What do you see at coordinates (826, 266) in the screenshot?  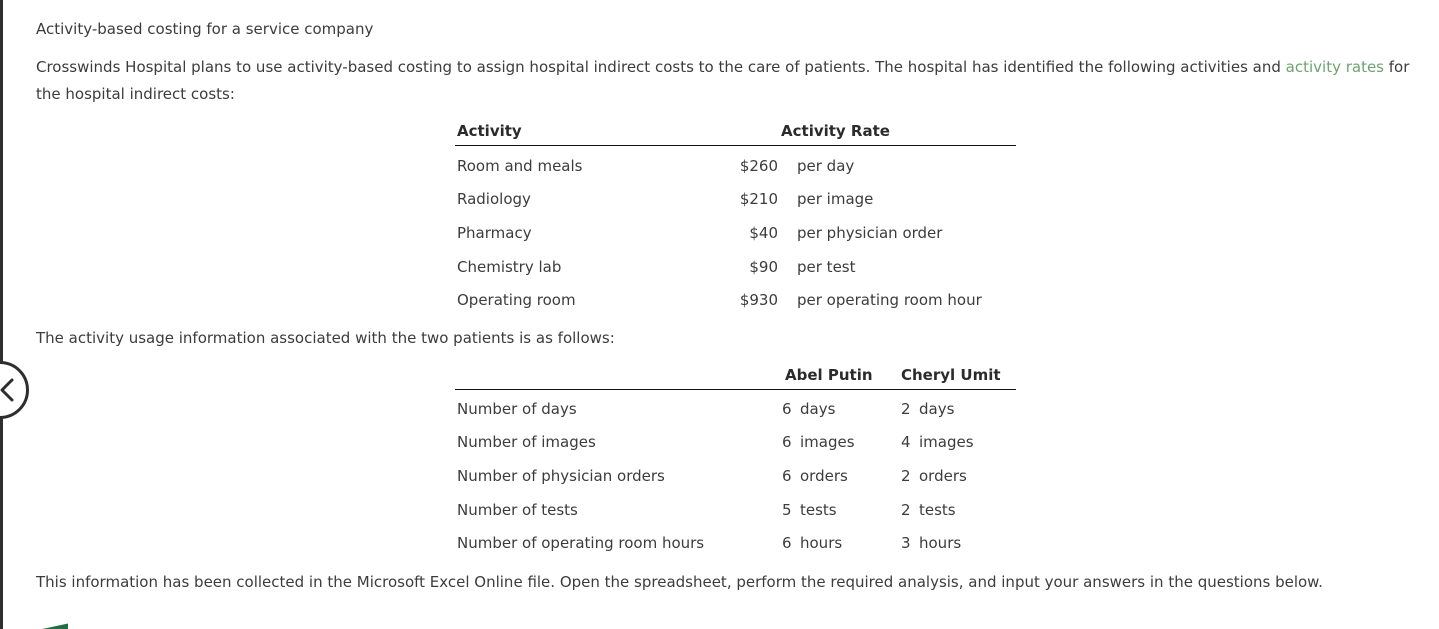 I see `unit-cell: per test` at bounding box center [826, 266].